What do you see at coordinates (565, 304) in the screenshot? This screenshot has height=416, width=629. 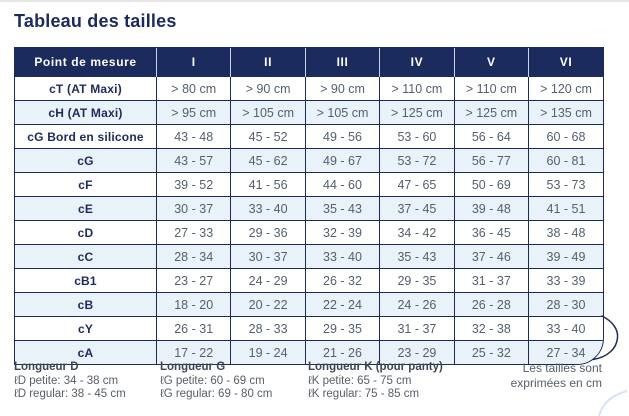 I see `cell-value: 28 - 30` at bounding box center [565, 304].